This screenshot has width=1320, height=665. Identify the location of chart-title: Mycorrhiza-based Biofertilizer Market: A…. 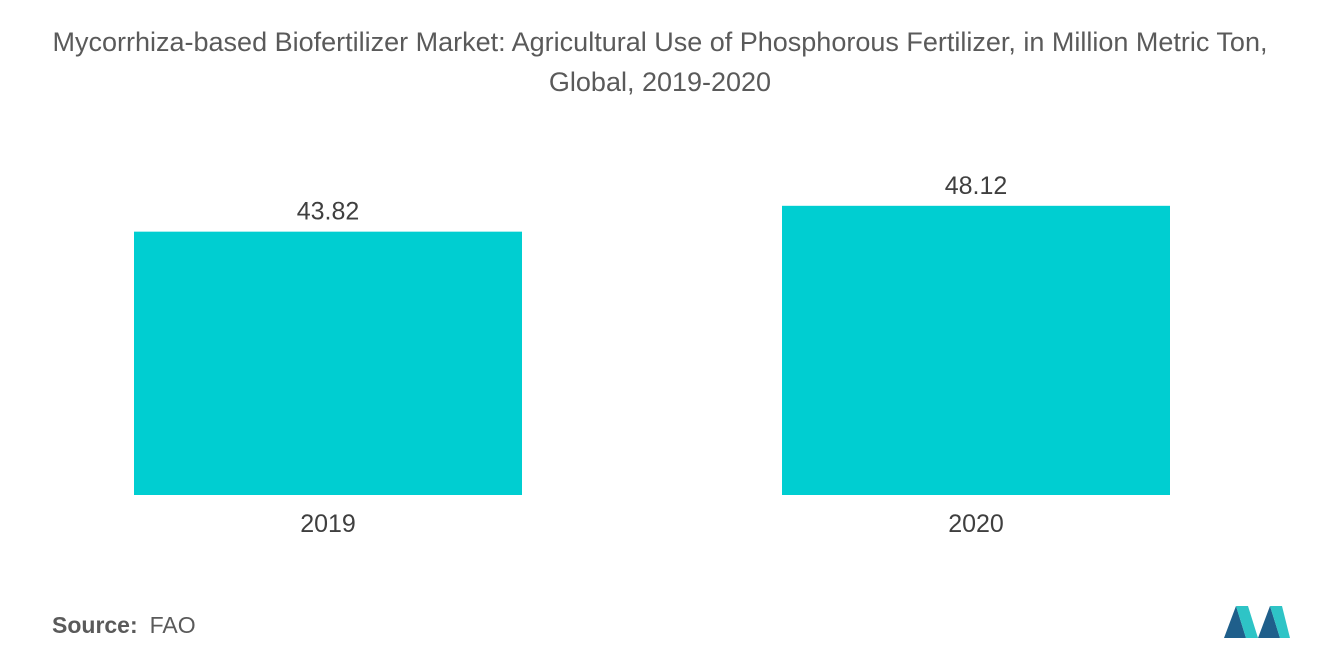
(660, 62).